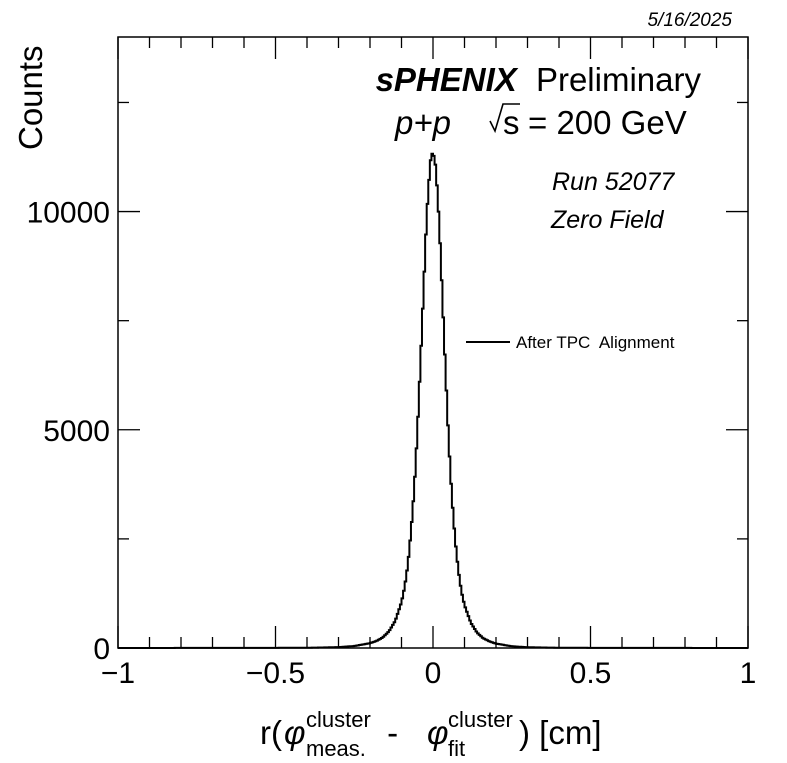  What do you see at coordinates (338, 719) in the screenshot?
I see `x-axis-title-sup1: cluster` at bounding box center [338, 719].